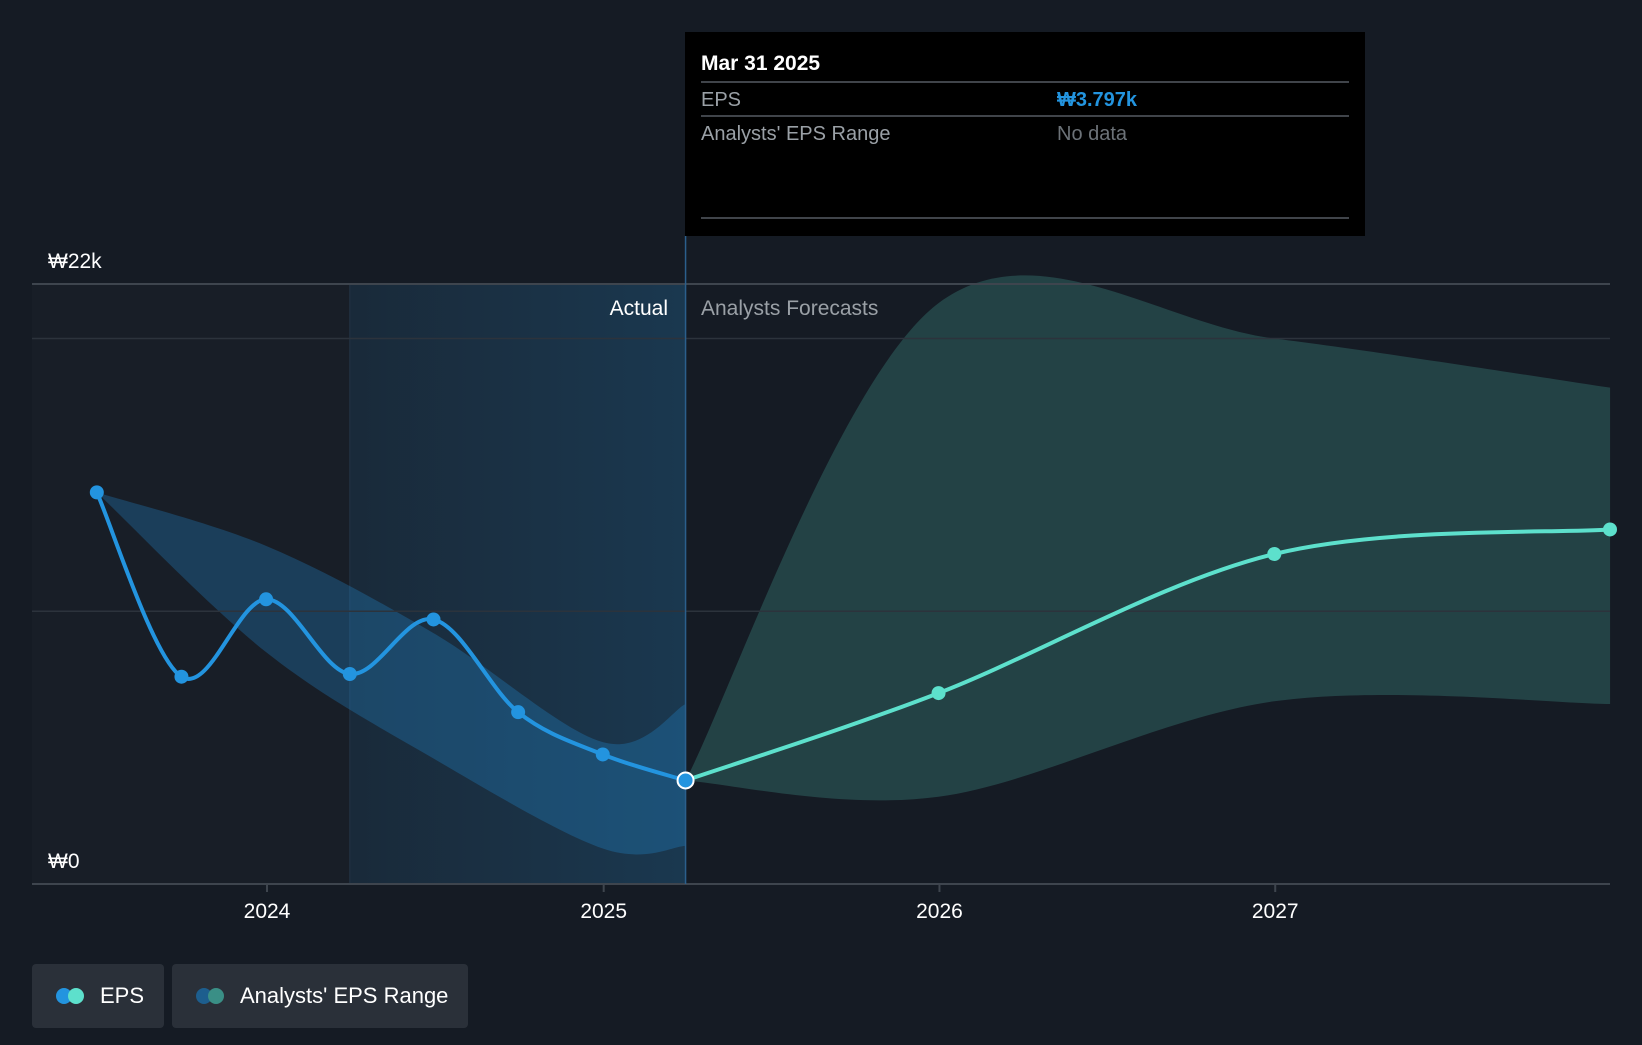  Describe the element at coordinates (344, 995) in the screenshot. I see `legend-label-analysts-eps-range: Analysts' EPS Range` at that location.